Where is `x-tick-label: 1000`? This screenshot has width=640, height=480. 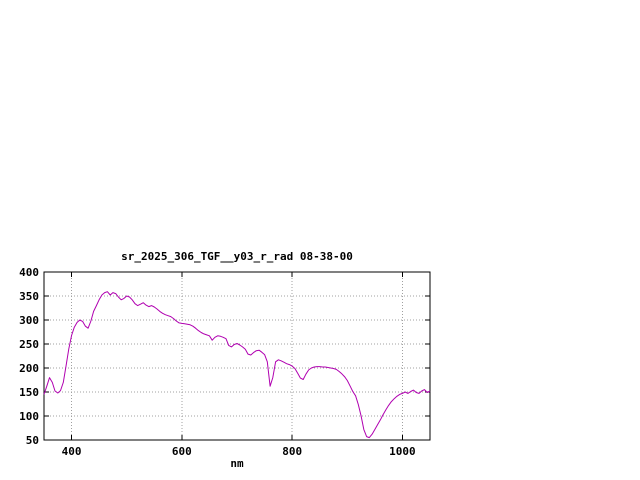
x-tick-label: 1000 is located at coordinates (402, 451).